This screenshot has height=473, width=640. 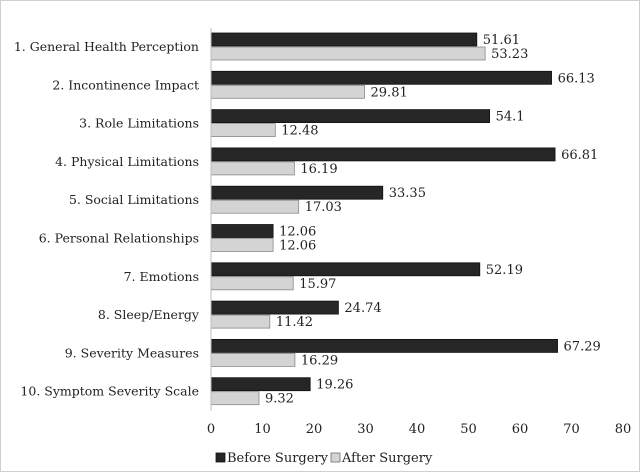 What do you see at coordinates (520, 429) in the screenshot?
I see `x-tick-label-60: 60` at bounding box center [520, 429].